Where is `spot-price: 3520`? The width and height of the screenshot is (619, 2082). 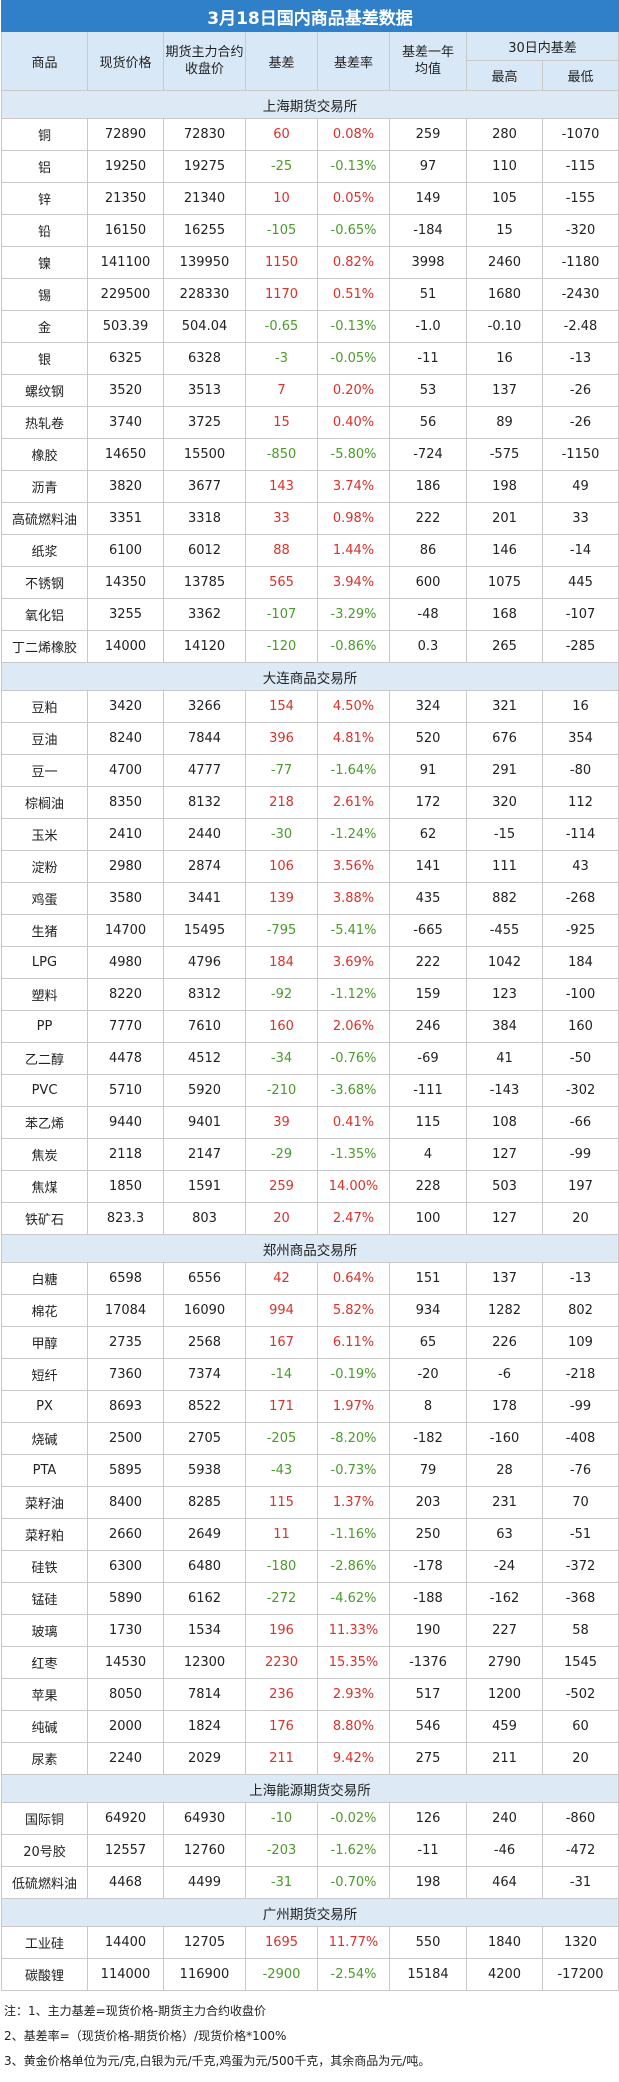
spot-price: 3520 is located at coordinates (125, 390).